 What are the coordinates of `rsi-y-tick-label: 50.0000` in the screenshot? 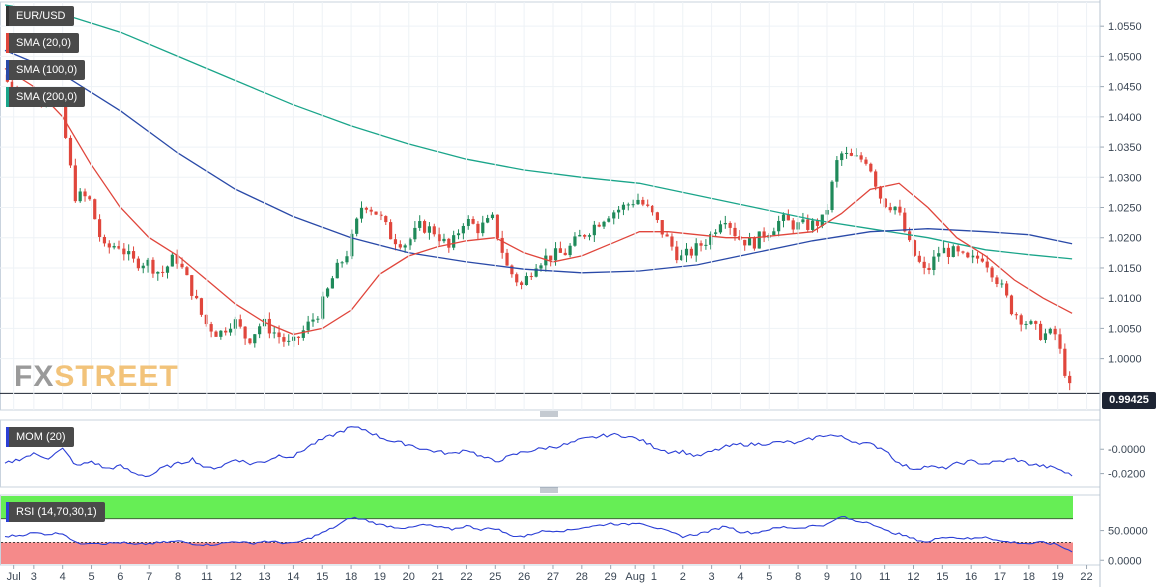 It's located at (1128, 532).